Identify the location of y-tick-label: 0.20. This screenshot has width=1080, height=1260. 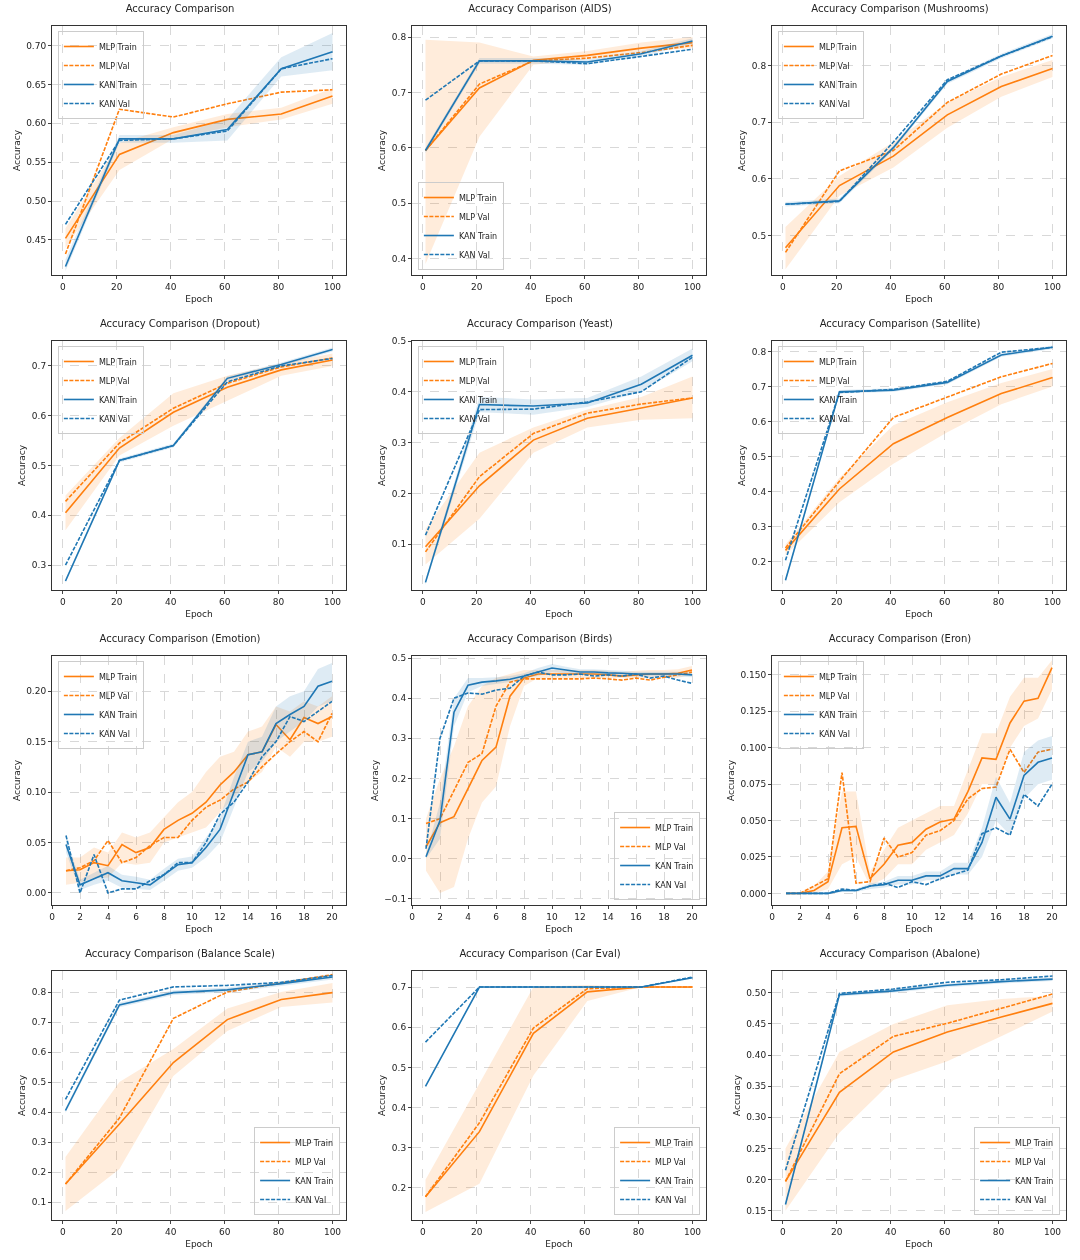
(756, 1179).